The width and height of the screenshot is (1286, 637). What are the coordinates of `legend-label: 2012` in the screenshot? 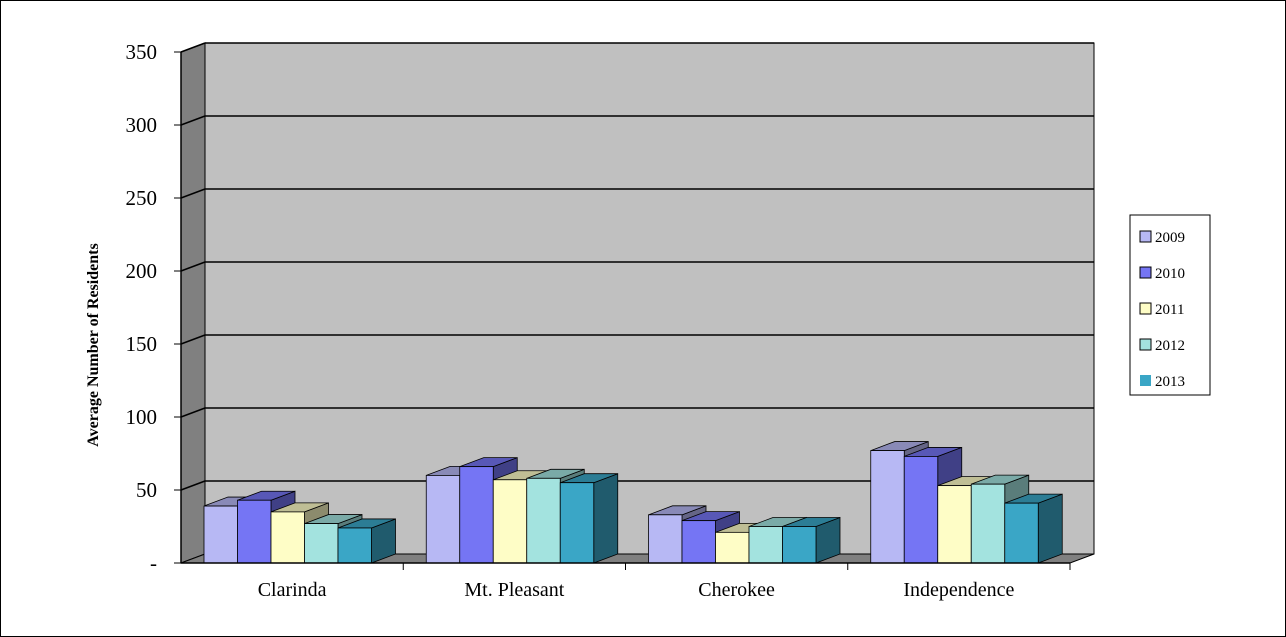 It's located at (1170, 346).